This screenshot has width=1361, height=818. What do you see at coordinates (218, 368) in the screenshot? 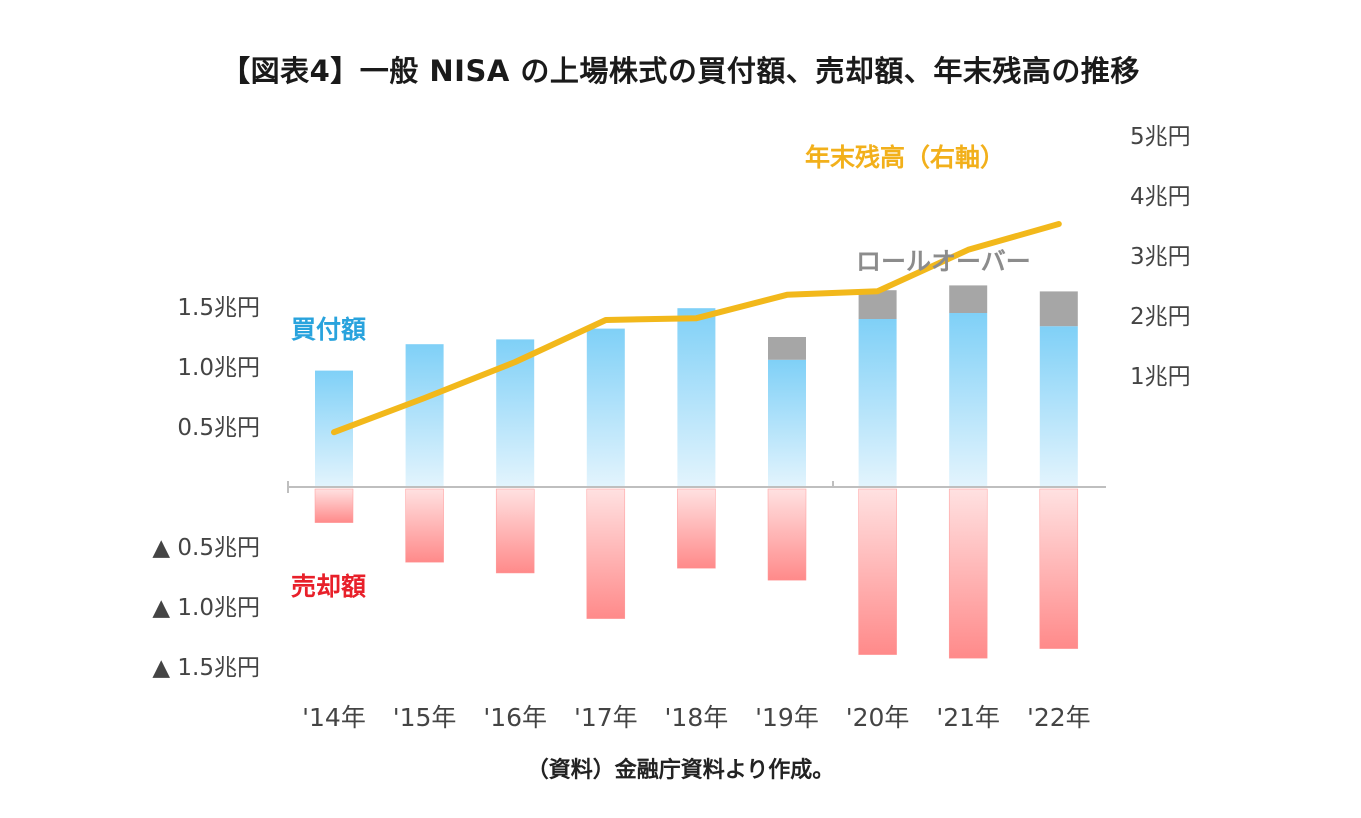
I see `left-axis-tick-label: 1.0兆円` at bounding box center [218, 368].